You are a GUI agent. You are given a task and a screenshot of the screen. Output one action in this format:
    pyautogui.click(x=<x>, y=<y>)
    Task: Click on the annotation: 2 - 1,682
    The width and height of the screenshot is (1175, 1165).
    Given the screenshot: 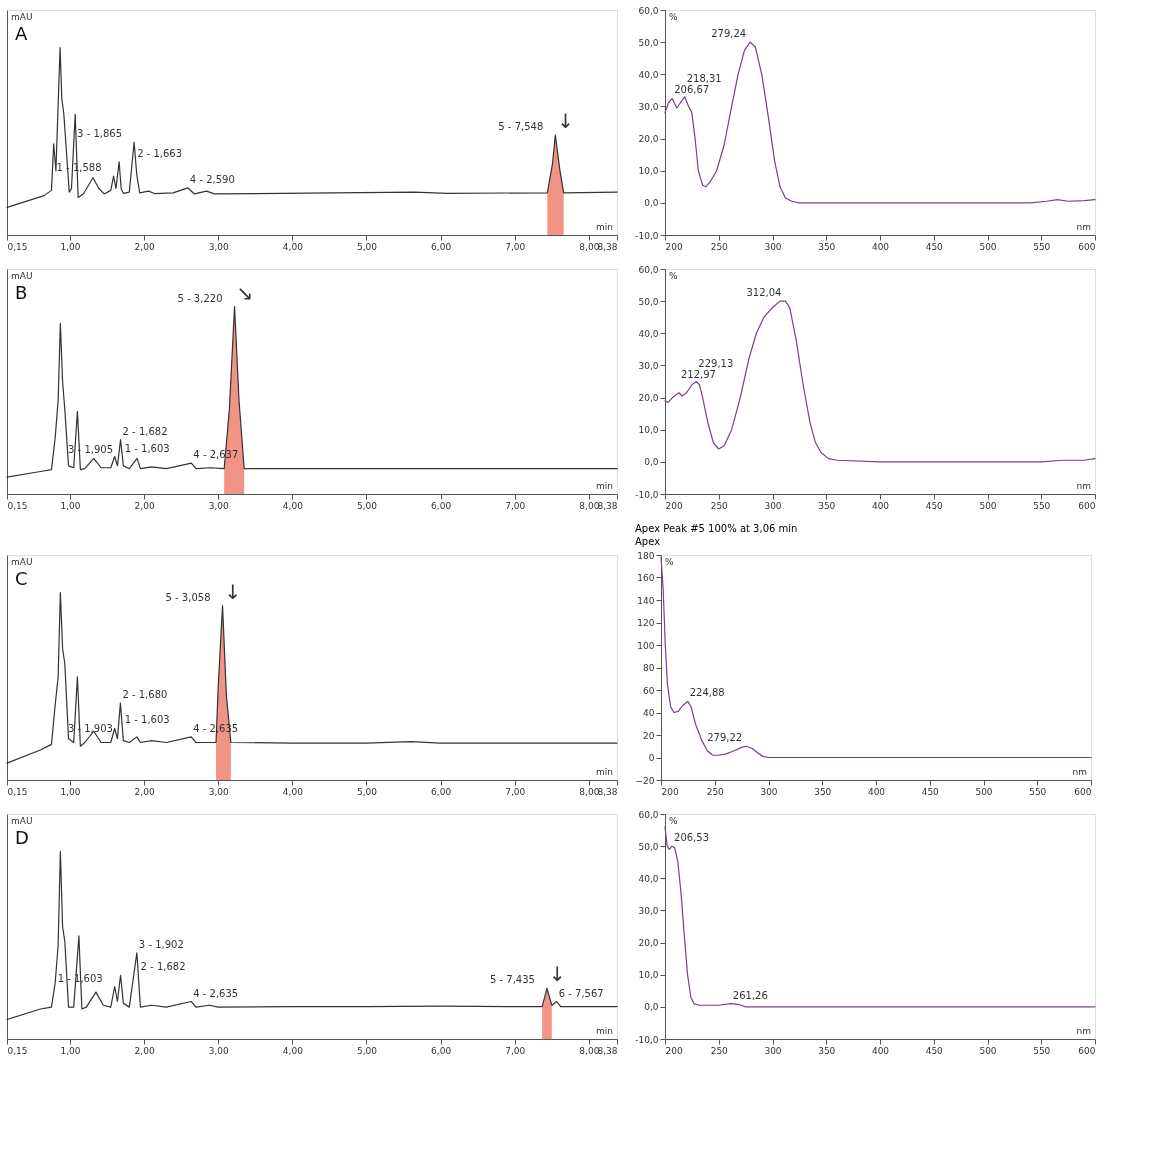 What is the action you would take?
    pyautogui.click(x=163, y=967)
    